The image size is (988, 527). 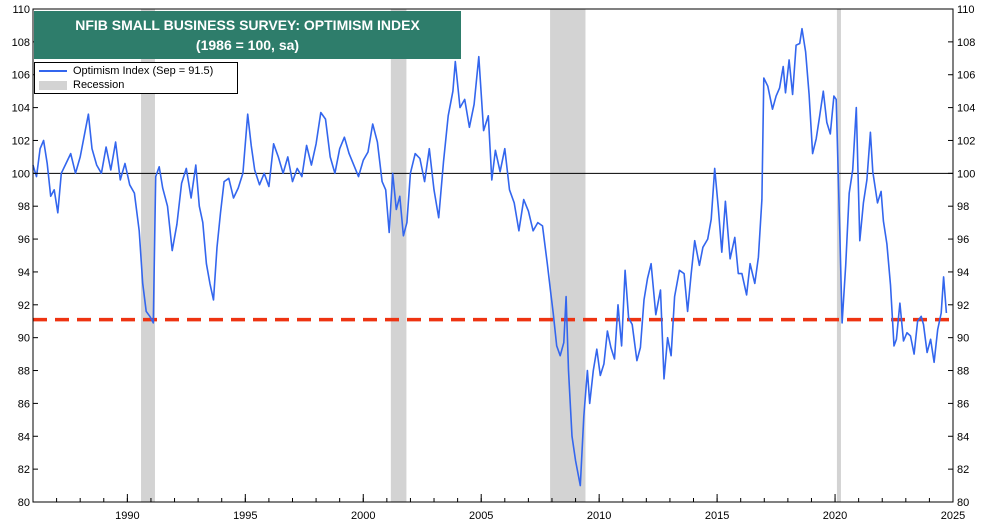 I want to click on x-tick-label: 2010, so click(x=599, y=516).